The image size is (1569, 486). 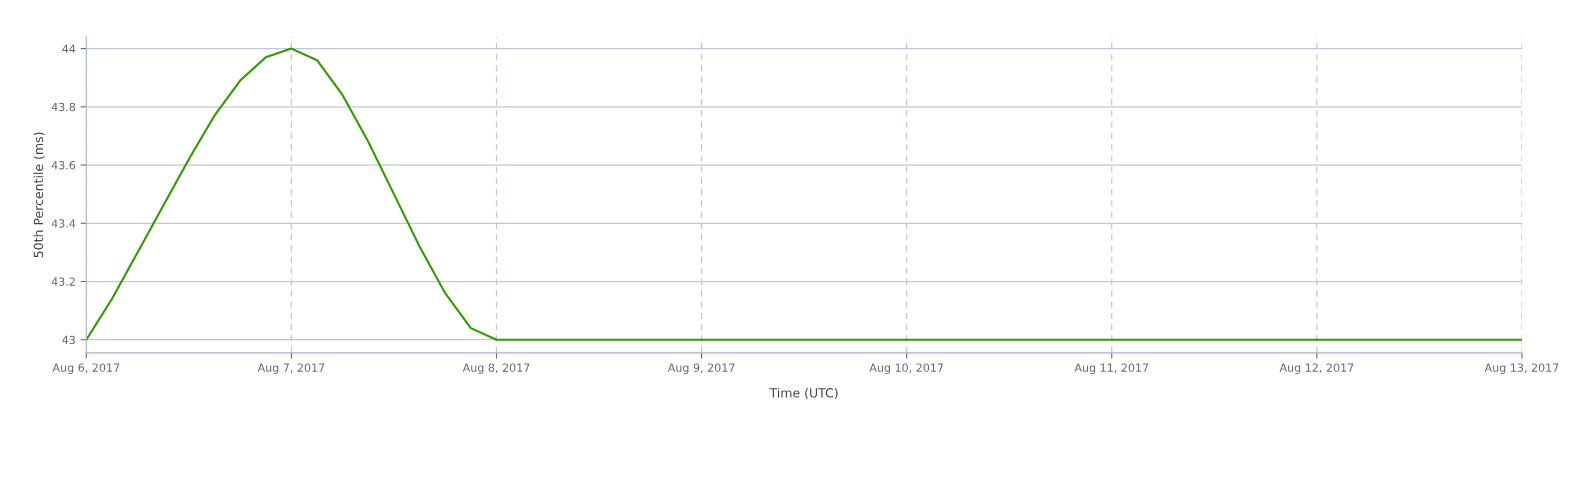 What do you see at coordinates (906, 369) in the screenshot?
I see `x-tick-label: Aug 10, 2017` at bounding box center [906, 369].